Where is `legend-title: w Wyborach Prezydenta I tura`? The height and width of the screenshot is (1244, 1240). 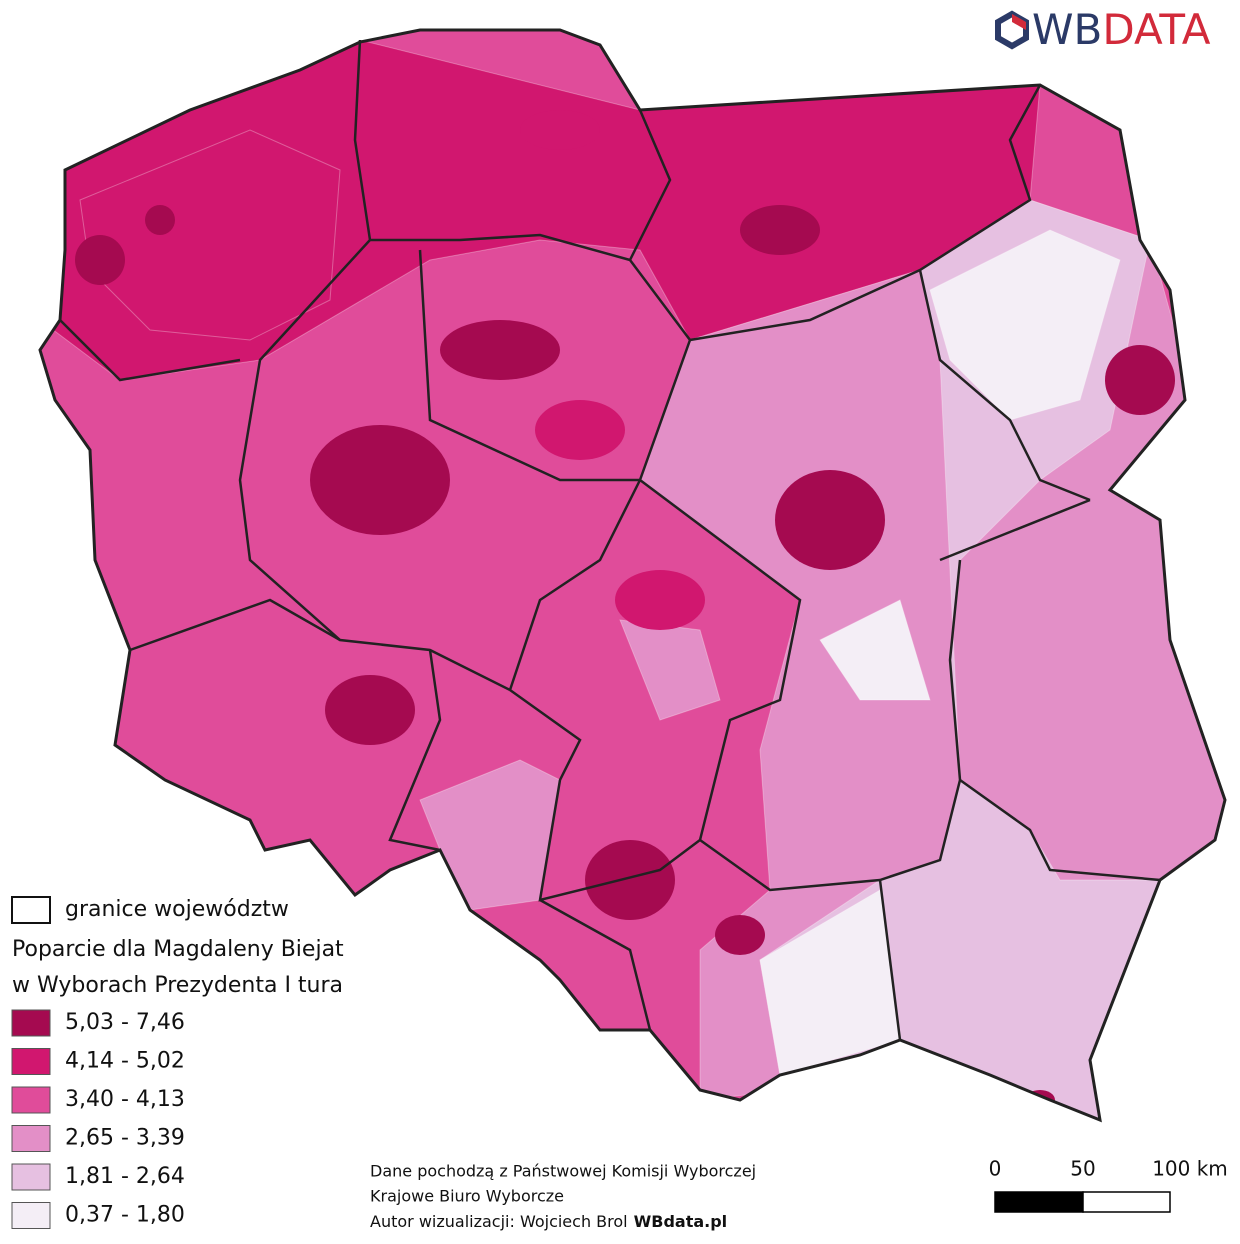
legend-title: w Wyborach Prezydenta I tura is located at coordinates (177, 985).